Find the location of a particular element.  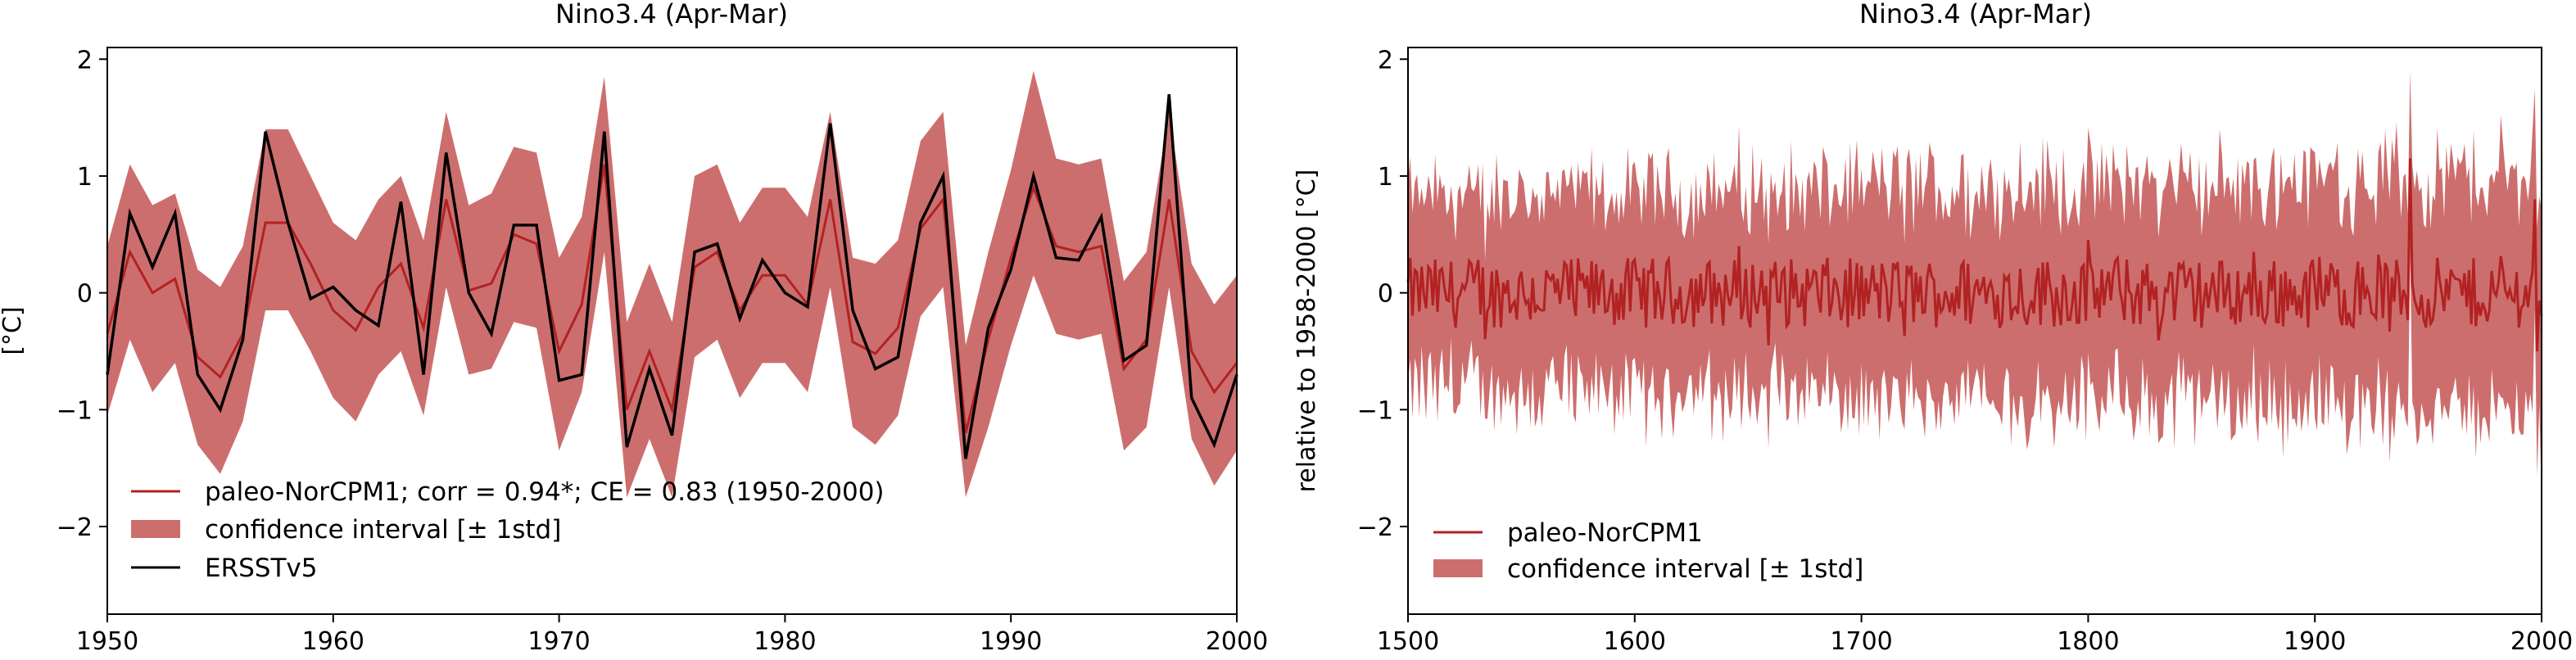

left-x-axis: 1950 1960 1970 1980 1990 2000 is located at coordinates (672, 635).